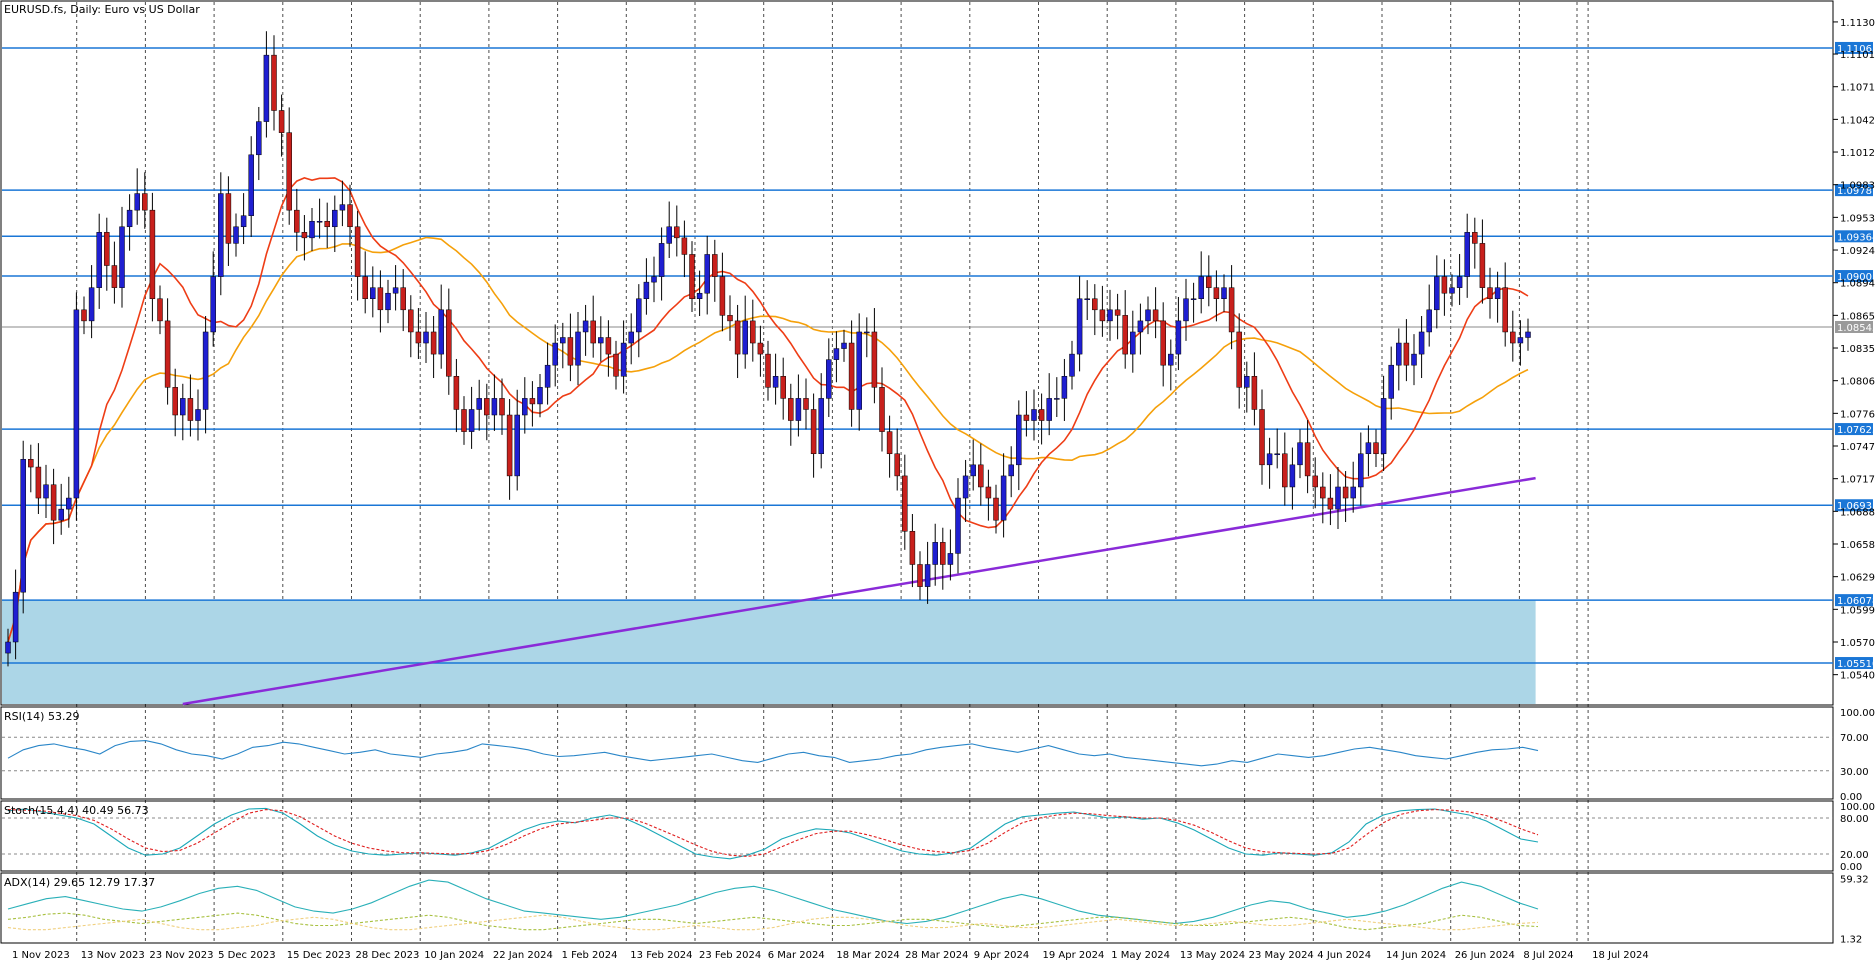 Image resolution: width=1875 pixels, height=965 pixels. I want to click on level-tag-text: 1.05510, so click(1856, 664).